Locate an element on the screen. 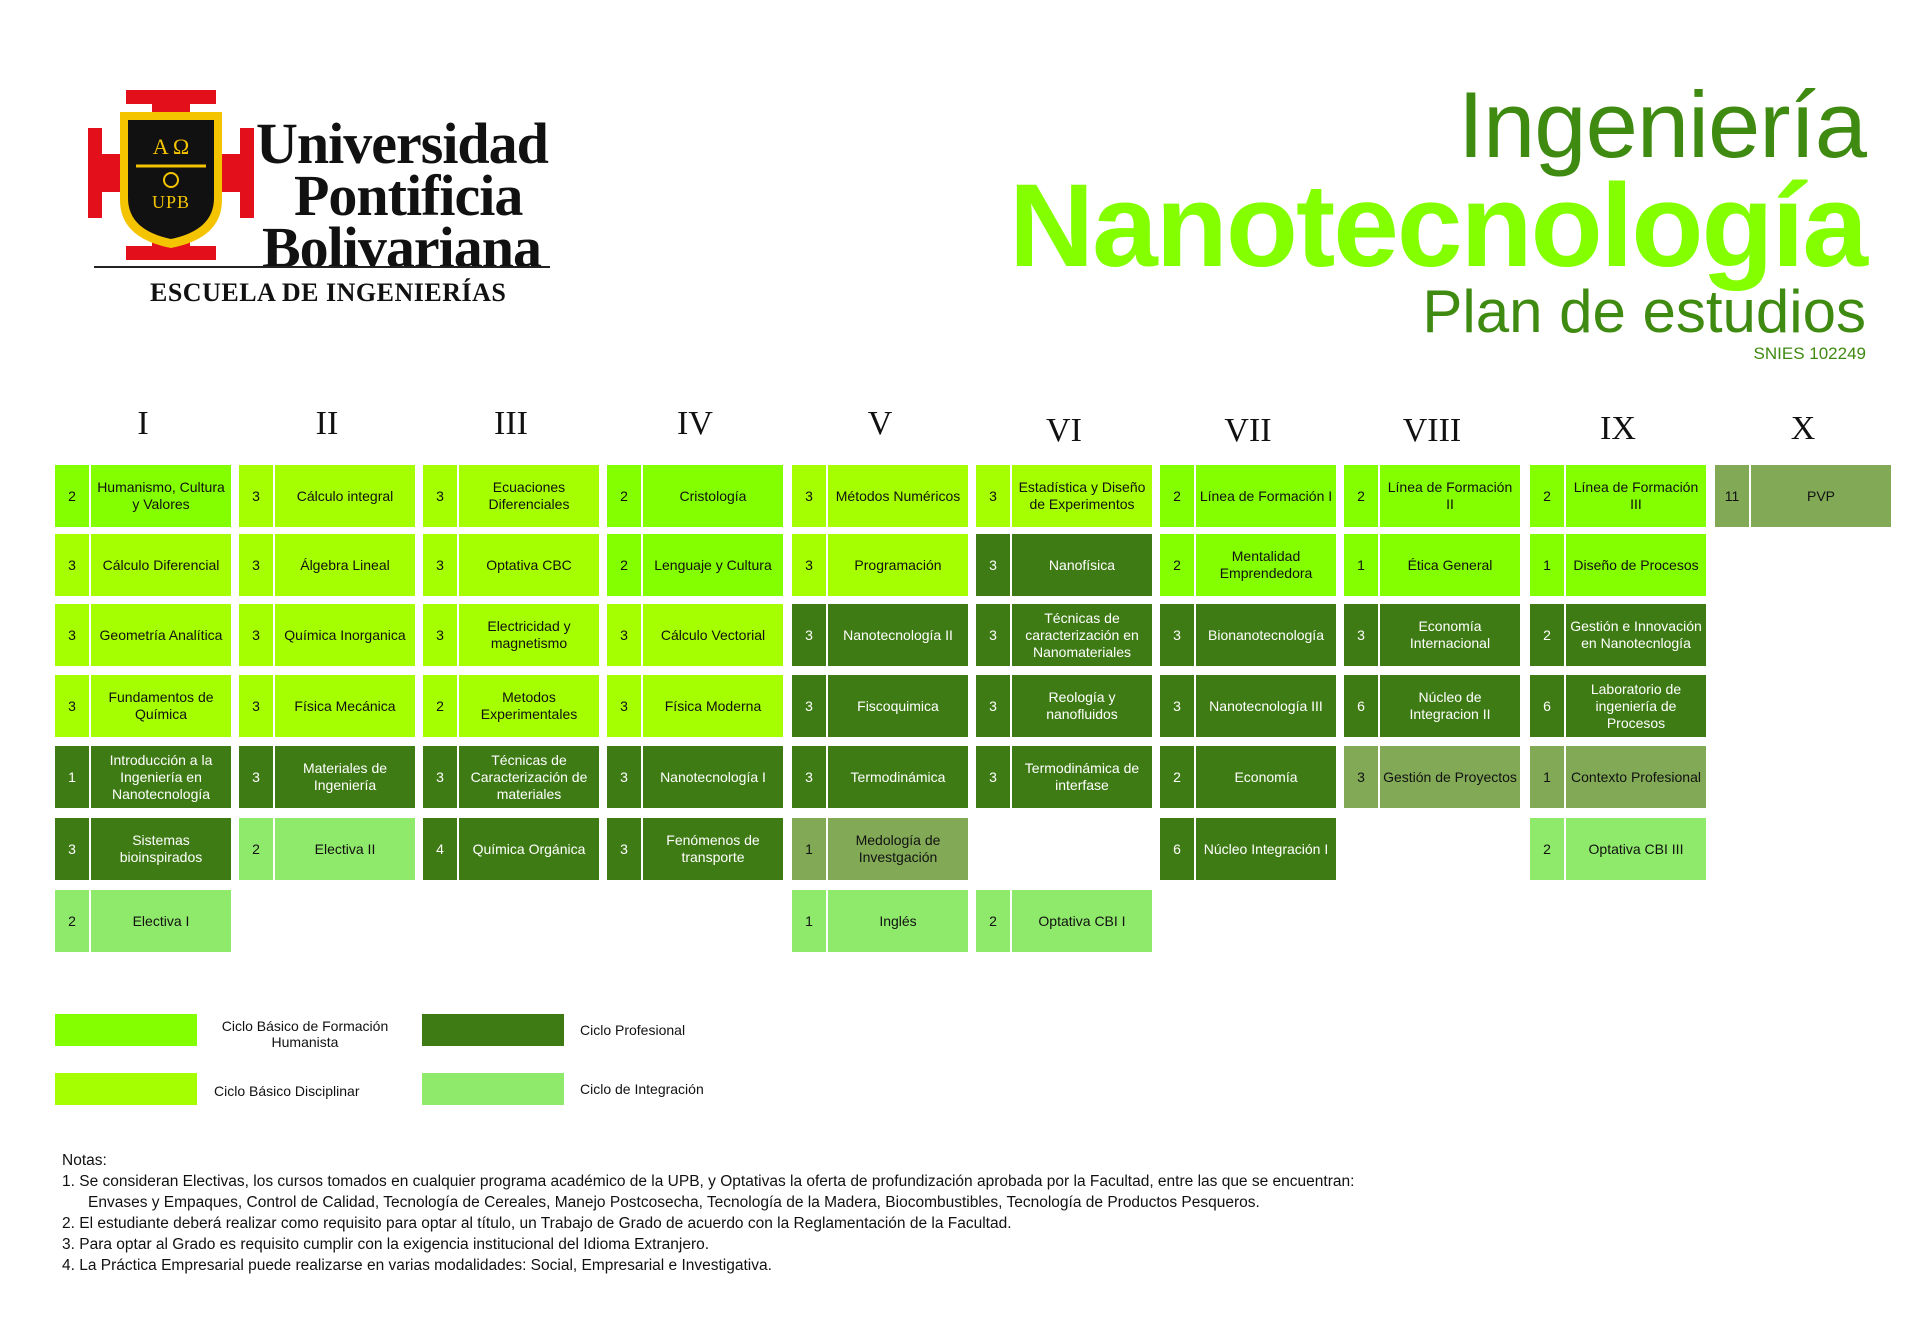  course-cell: 3 Fiscoquimica is located at coordinates (880, 706).